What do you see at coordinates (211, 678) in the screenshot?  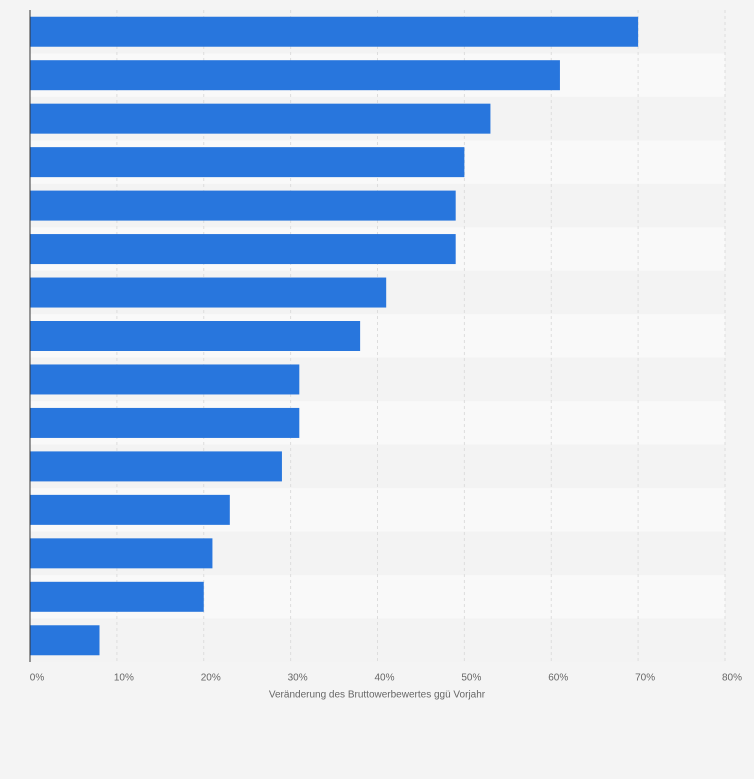 I see `x-tick-label: 20%` at bounding box center [211, 678].